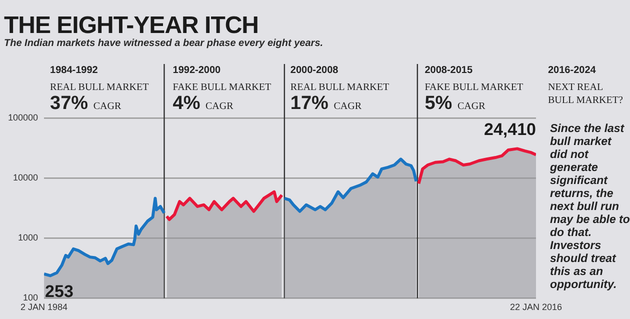 This screenshot has height=319, width=630. Describe the element at coordinates (474, 89) in the screenshot. I see `text: 2008-2015 FAKE BULL MARKET 5% CAGR` at that location.